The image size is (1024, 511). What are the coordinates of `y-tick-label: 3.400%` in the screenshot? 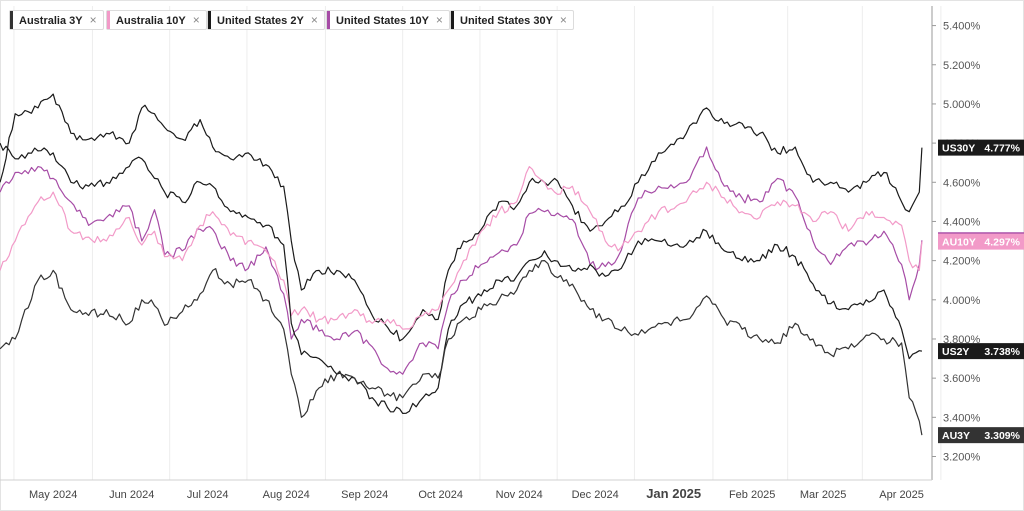 It's located at (962, 418).